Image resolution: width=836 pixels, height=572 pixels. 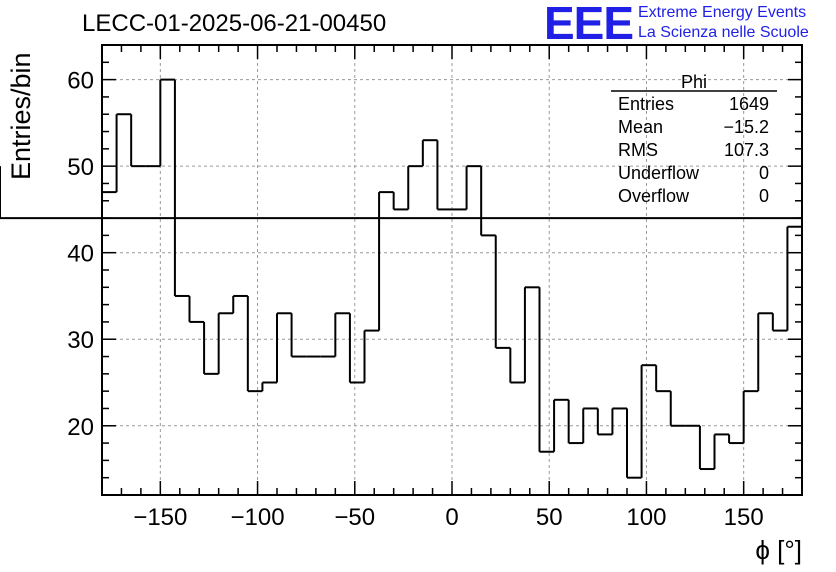 What do you see at coordinates (258, 517) in the screenshot?
I see `x-tick-label: −100` at bounding box center [258, 517].